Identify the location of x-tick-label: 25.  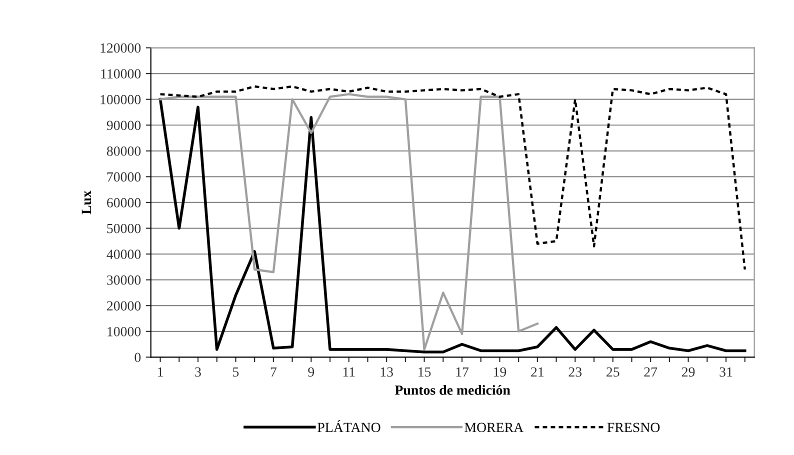
(613, 372).